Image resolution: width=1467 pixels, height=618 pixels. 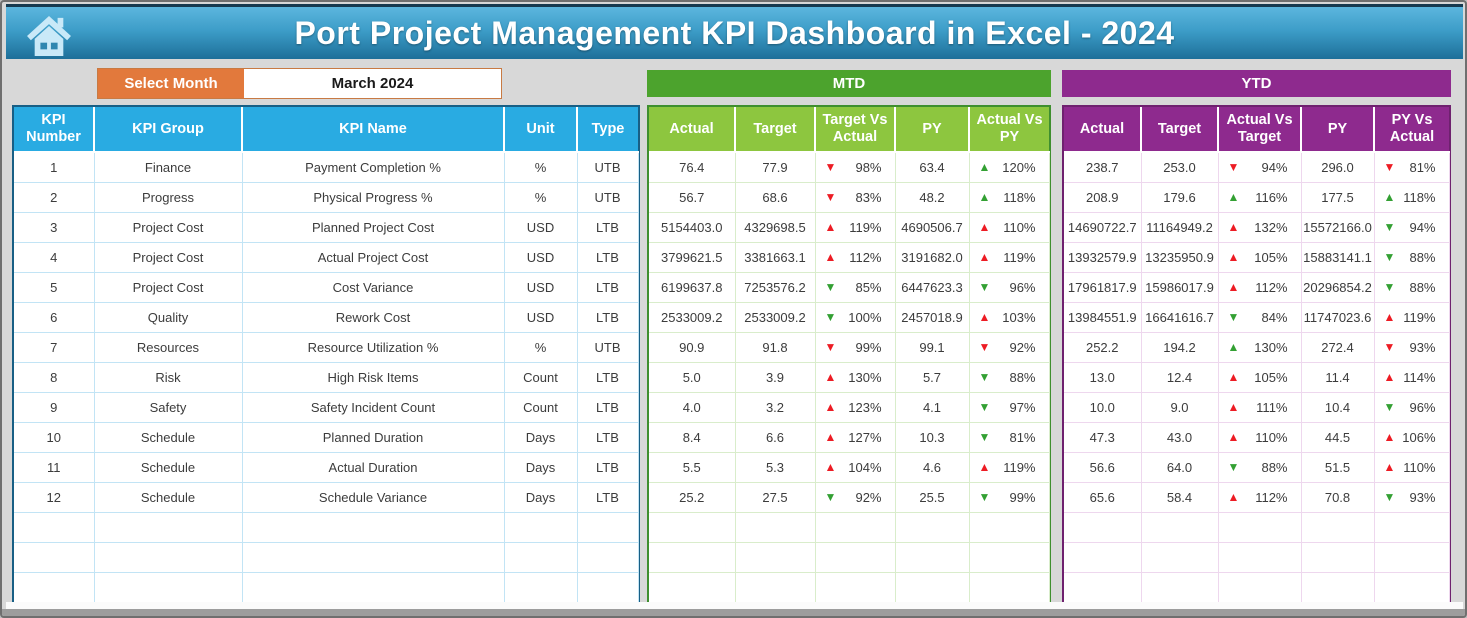 What do you see at coordinates (1019, 167) in the screenshot?
I see `trend-value: 120%` at bounding box center [1019, 167].